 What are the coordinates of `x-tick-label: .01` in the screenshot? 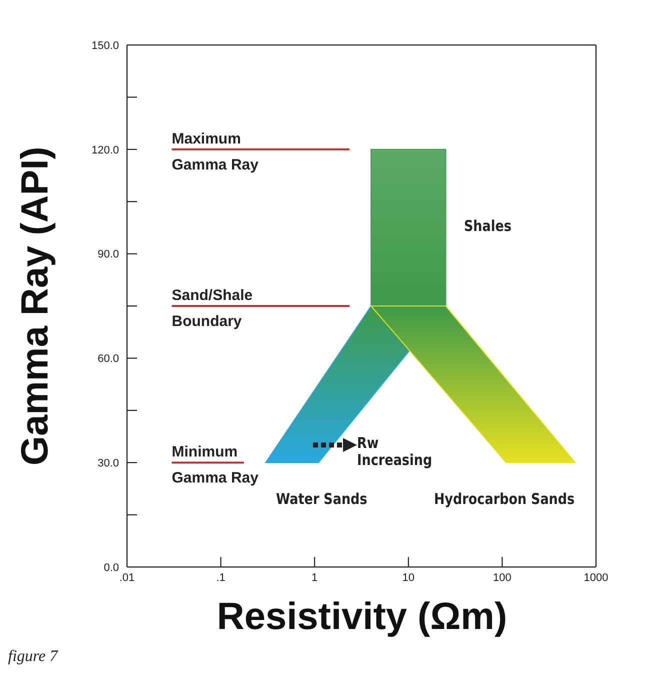 It's located at (127, 578).